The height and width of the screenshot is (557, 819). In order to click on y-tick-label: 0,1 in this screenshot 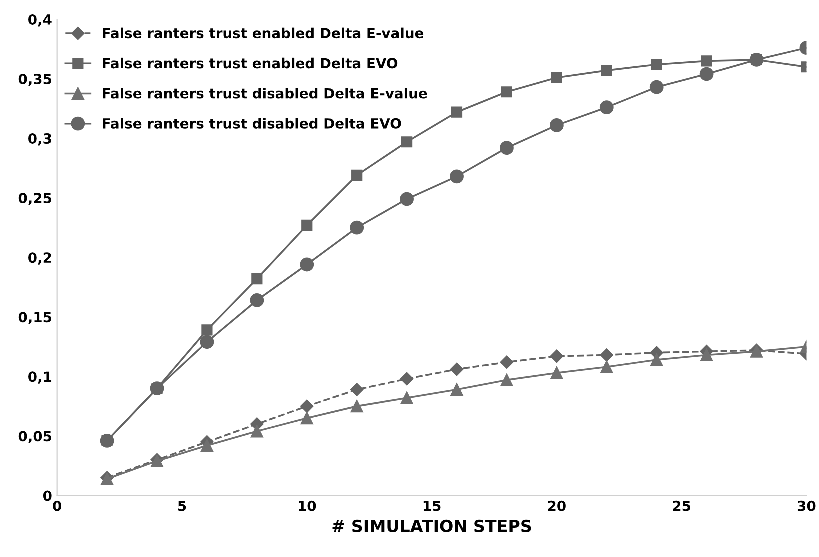, I will do `click(40, 378)`.